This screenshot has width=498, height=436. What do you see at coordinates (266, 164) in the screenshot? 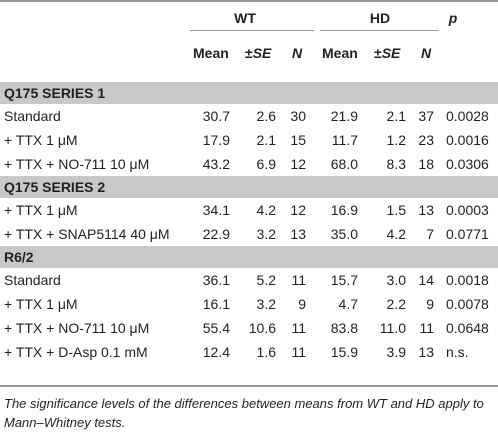
I see `cell-wt-se: 6.9` at bounding box center [266, 164].